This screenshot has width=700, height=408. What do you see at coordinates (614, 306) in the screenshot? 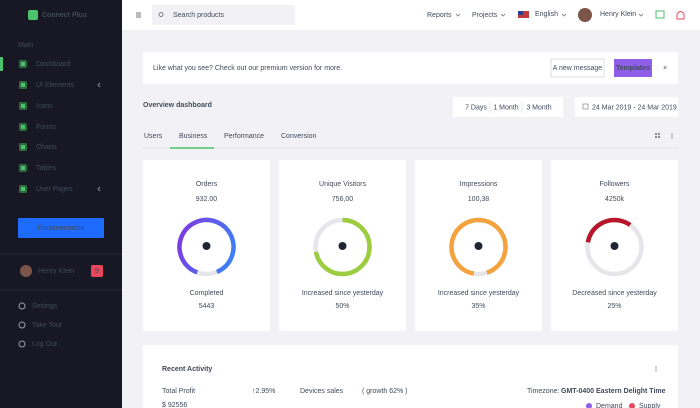
I see `card-footer: 25%` at bounding box center [614, 306].